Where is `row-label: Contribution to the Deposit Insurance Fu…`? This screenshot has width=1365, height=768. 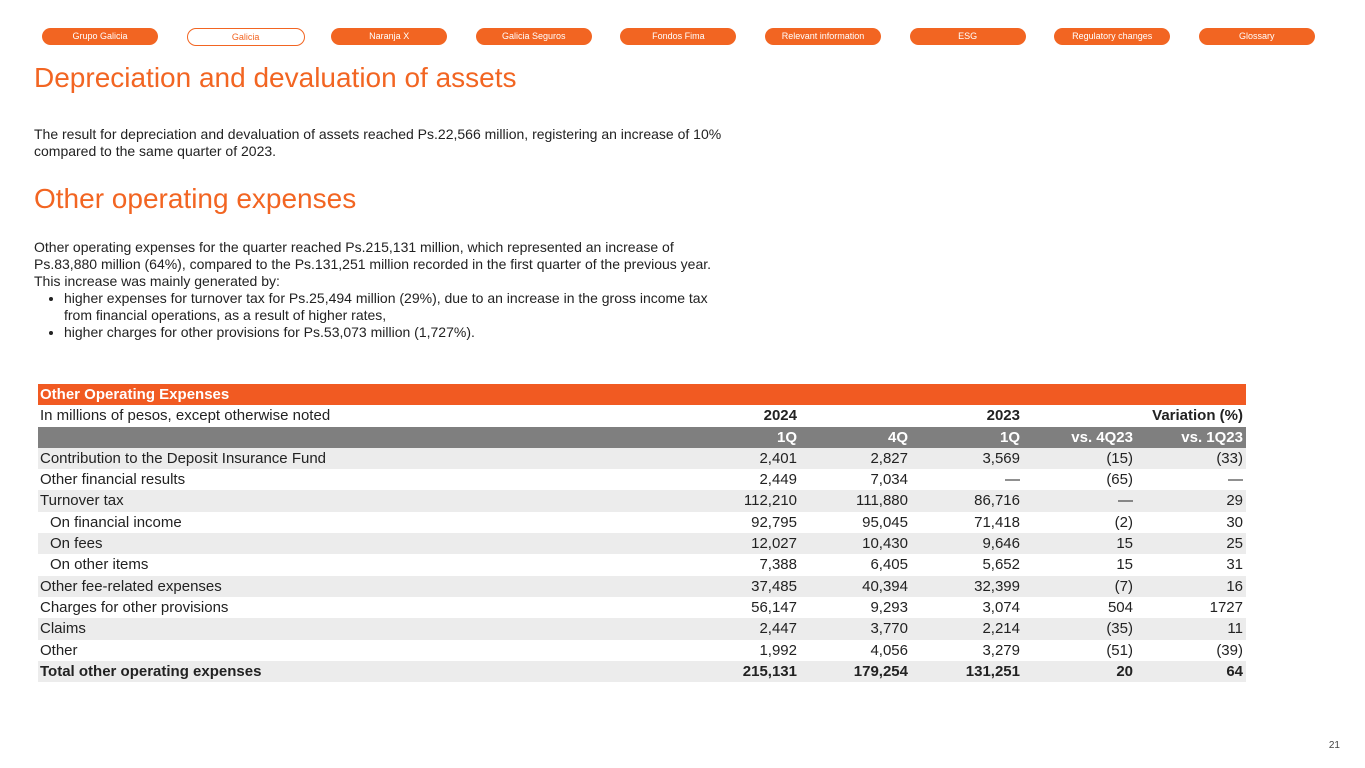 row-label: Contribution to the Deposit Insurance Fu… is located at coordinates (183, 458).